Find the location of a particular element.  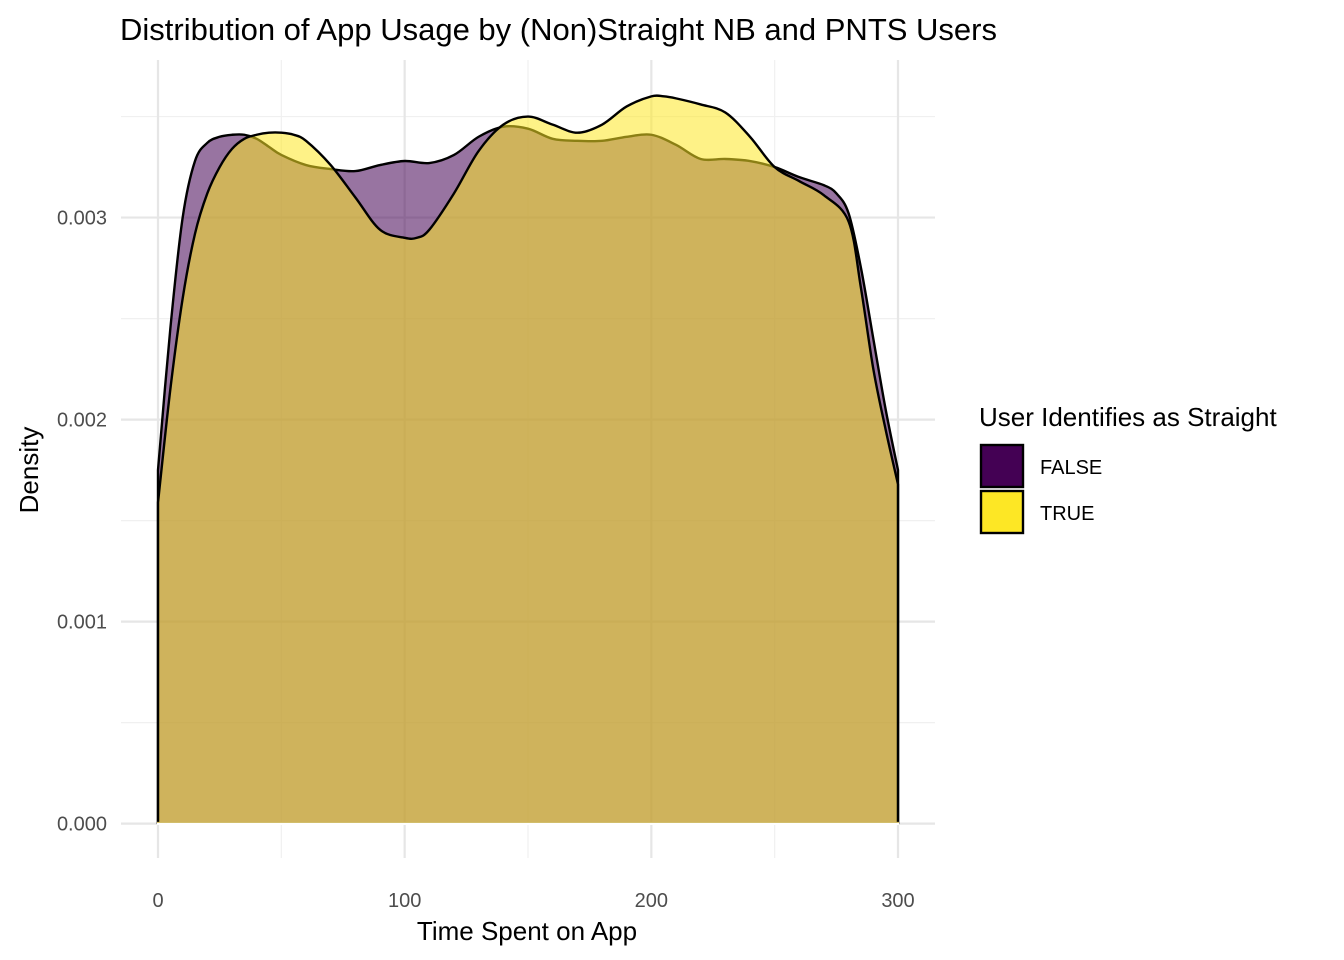

legend-title: User Identifies as Straight is located at coordinates (1128, 417).